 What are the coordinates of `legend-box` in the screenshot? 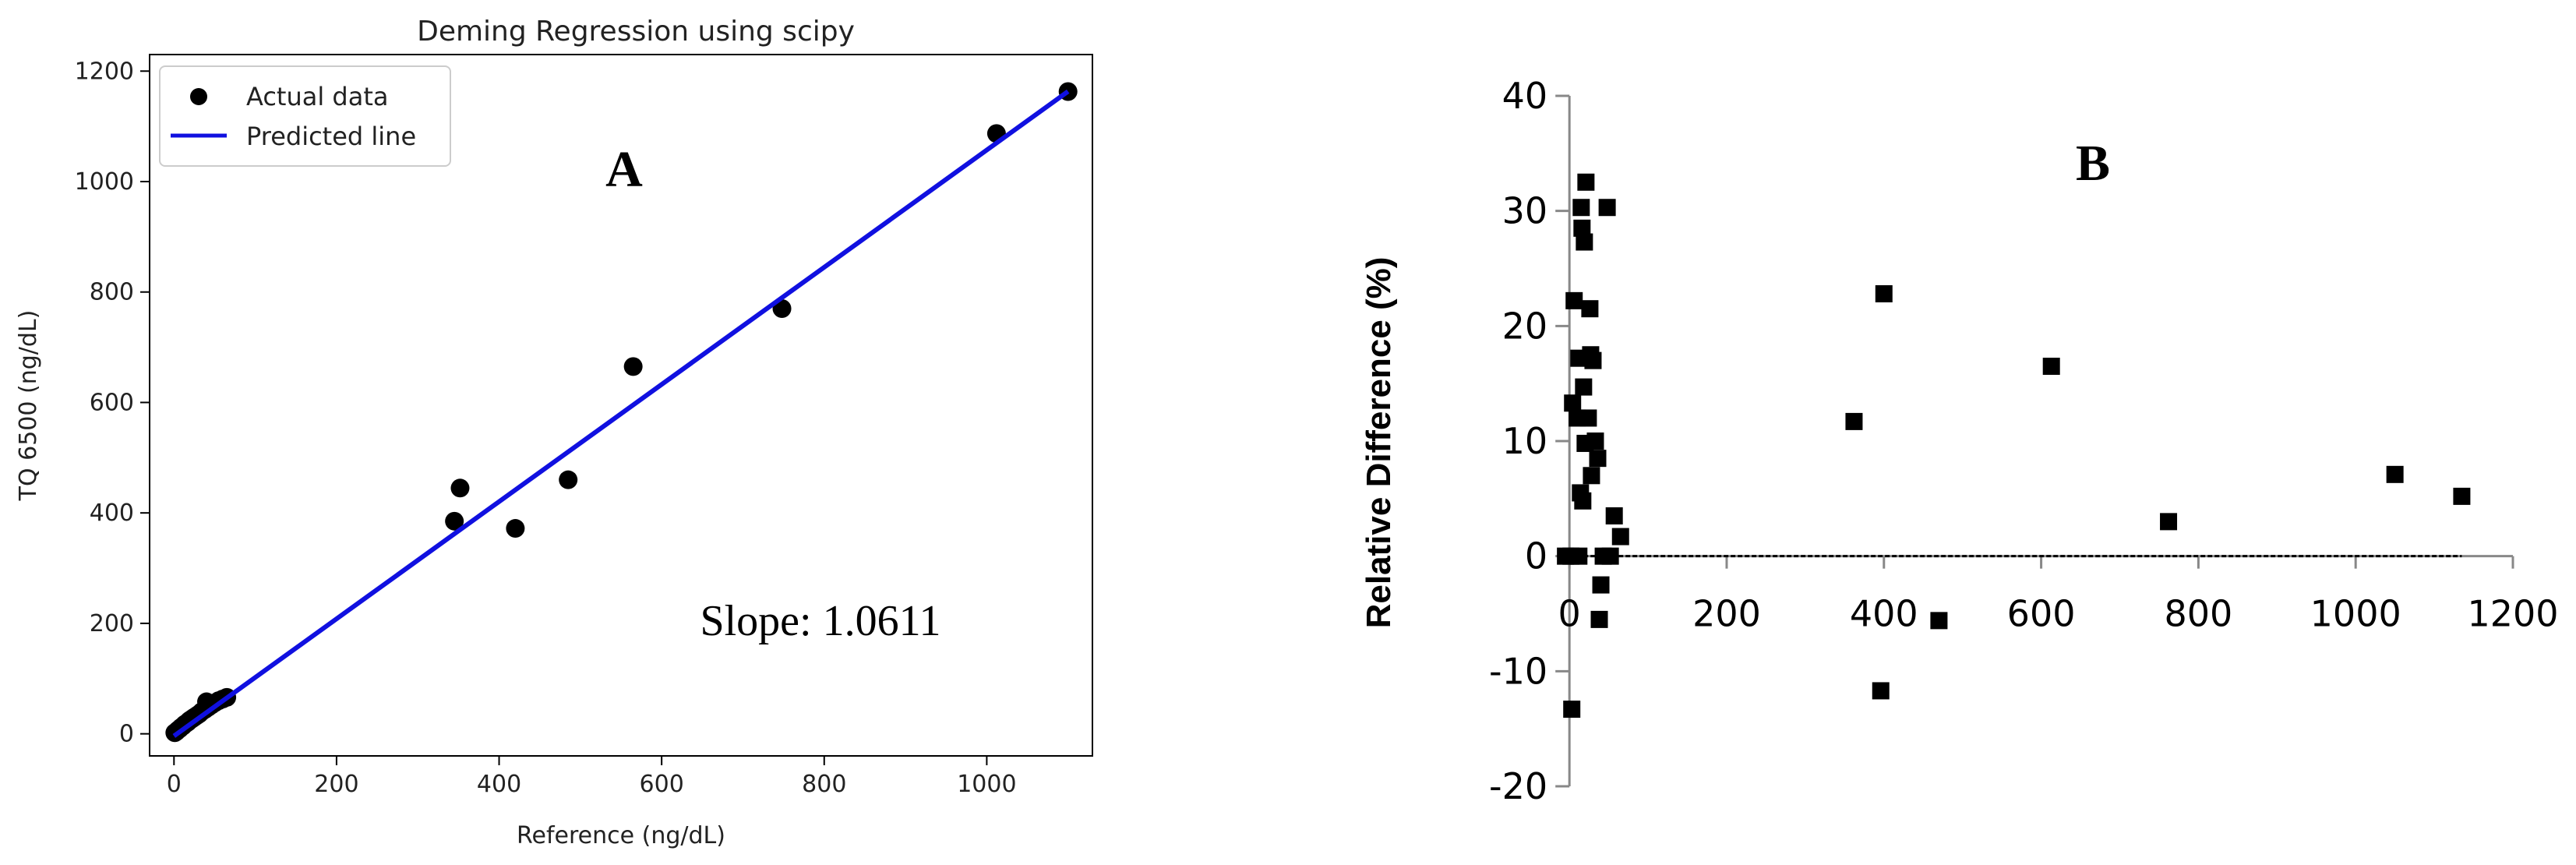 It's located at (305, 116).